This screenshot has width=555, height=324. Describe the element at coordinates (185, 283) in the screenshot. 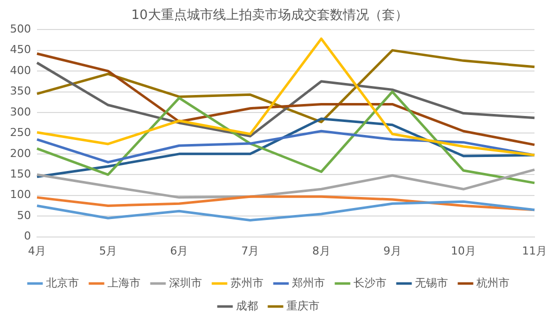

I see `legend-label: 深圳市` at that location.